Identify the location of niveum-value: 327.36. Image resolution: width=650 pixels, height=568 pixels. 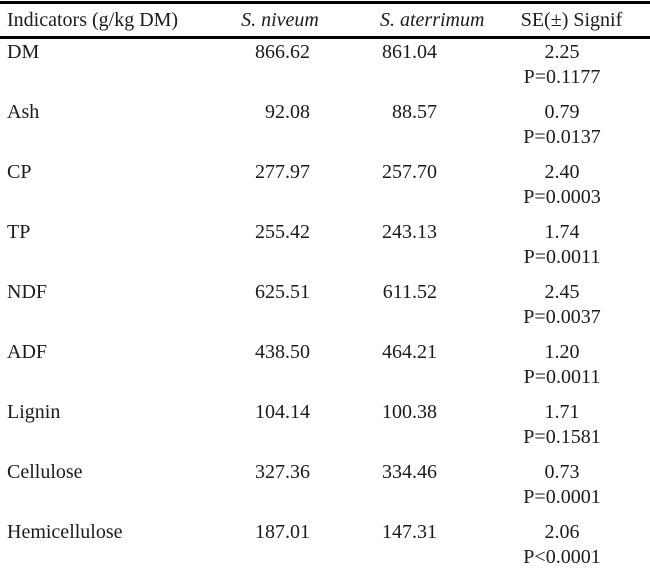
(282, 472).